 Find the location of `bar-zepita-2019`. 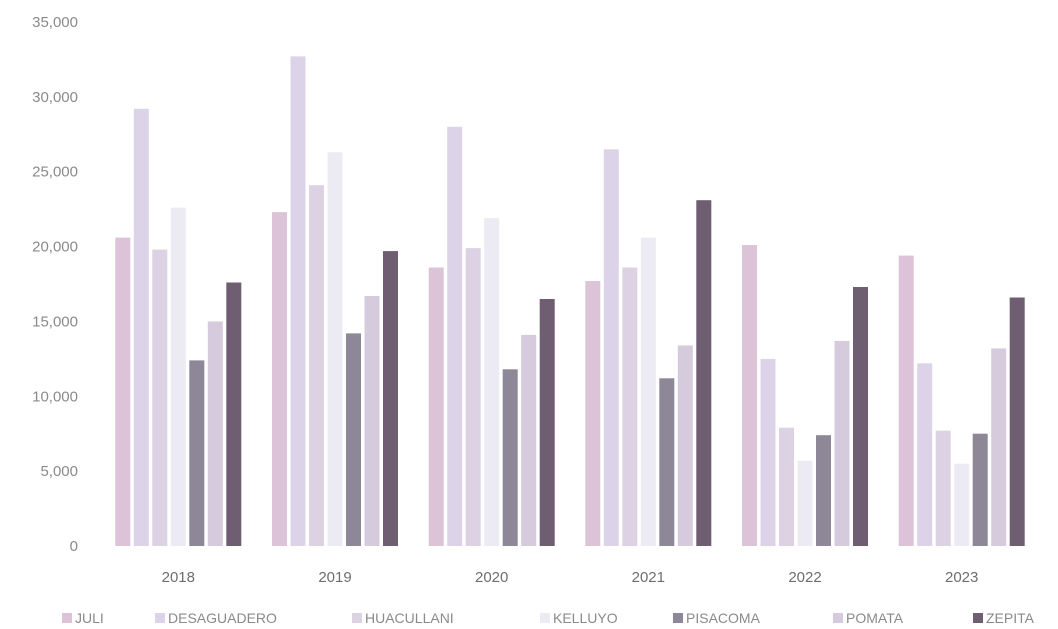

bar-zepita-2019 is located at coordinates (390, 398).